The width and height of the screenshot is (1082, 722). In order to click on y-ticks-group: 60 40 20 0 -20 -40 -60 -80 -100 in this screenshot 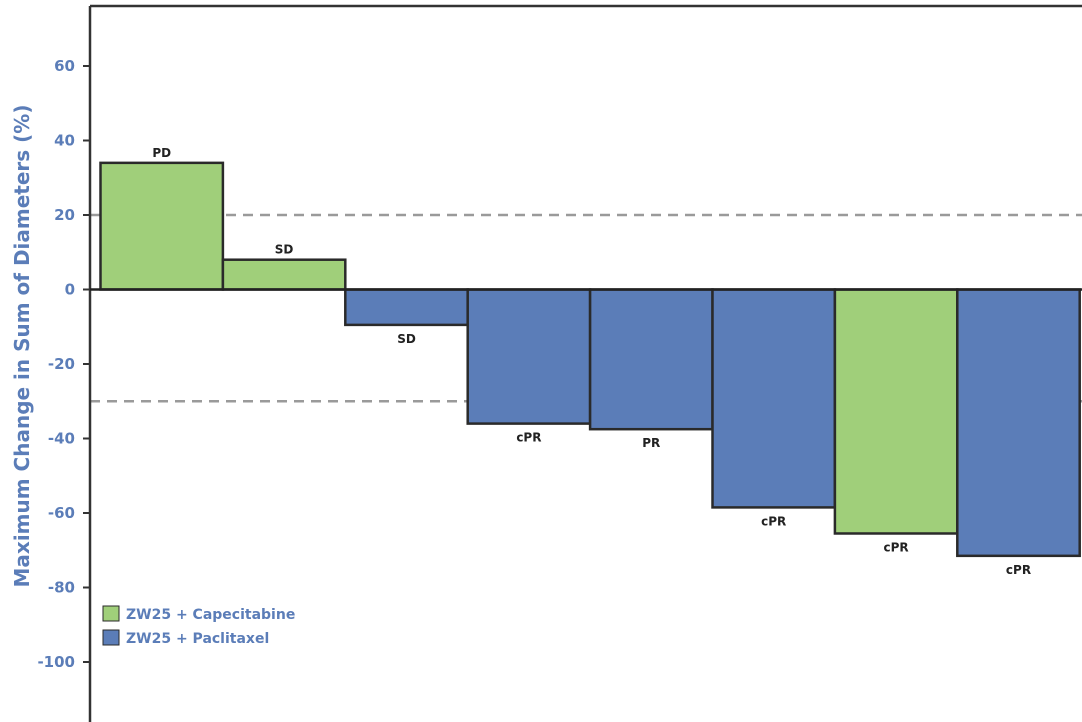, I will do `click(63, 364)`.